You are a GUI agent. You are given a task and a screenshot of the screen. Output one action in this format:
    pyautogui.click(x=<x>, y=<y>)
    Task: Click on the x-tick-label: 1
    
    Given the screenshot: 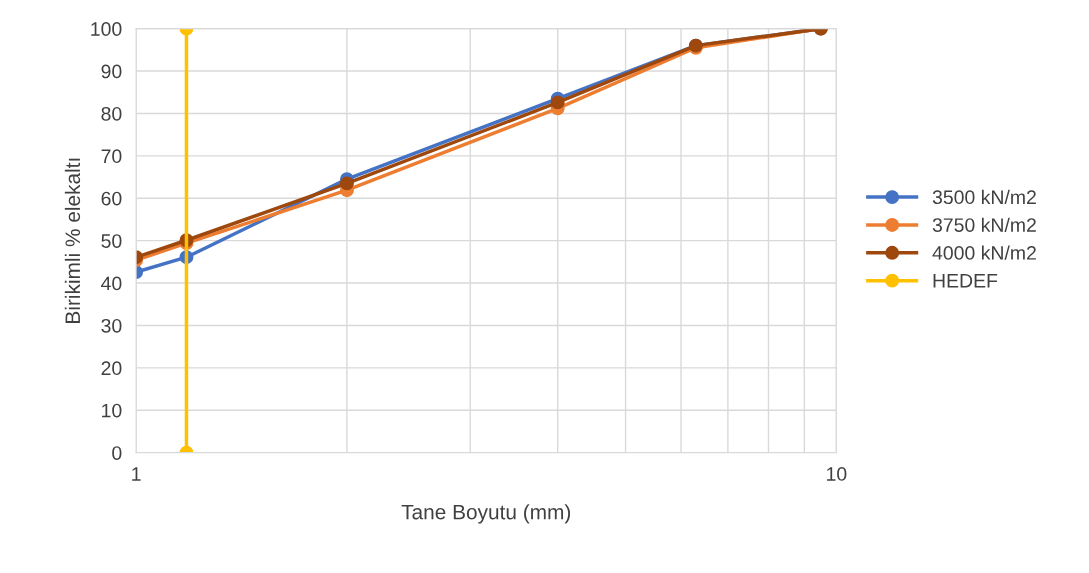 What is the action you would take?
    pyautogui.click(x=136, y=474)
    